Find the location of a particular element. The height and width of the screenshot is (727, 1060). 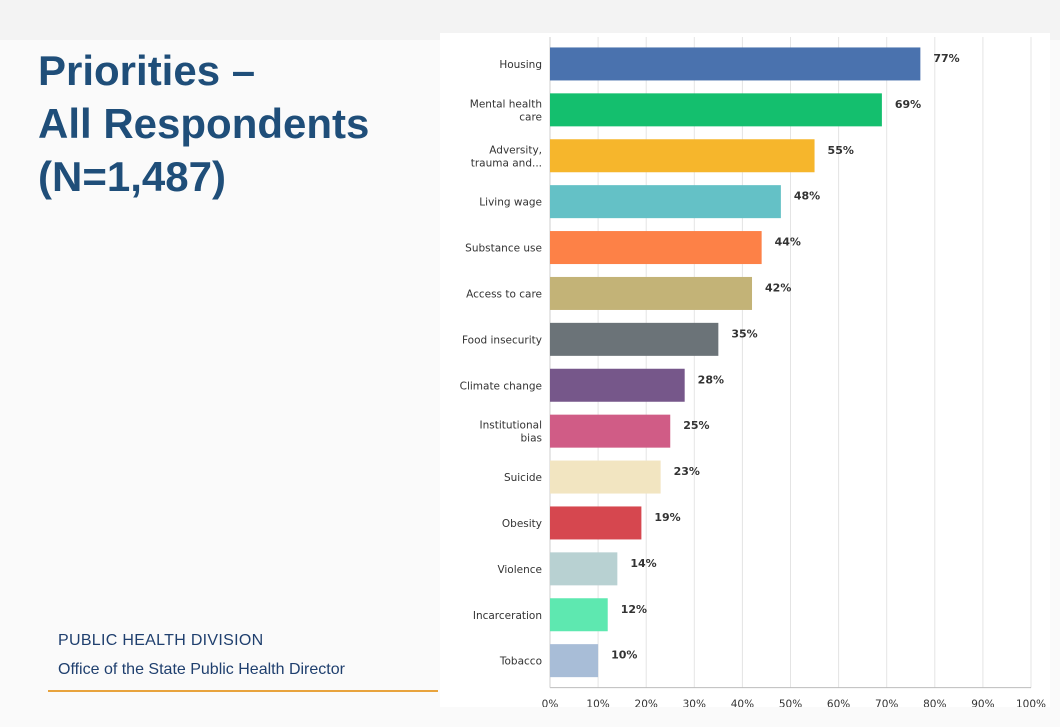

value-label: 14% is located at coordinates (643, 563).